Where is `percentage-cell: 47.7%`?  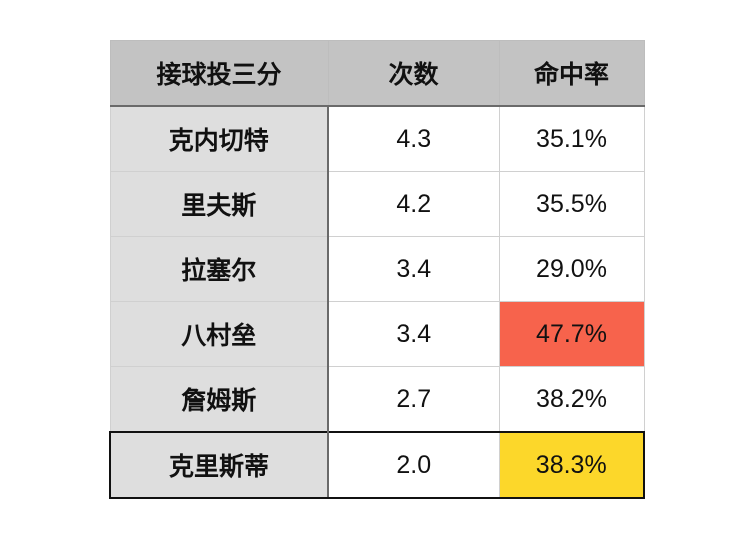 percentage-cell: 47.7% is located at coordinates (571, 334).